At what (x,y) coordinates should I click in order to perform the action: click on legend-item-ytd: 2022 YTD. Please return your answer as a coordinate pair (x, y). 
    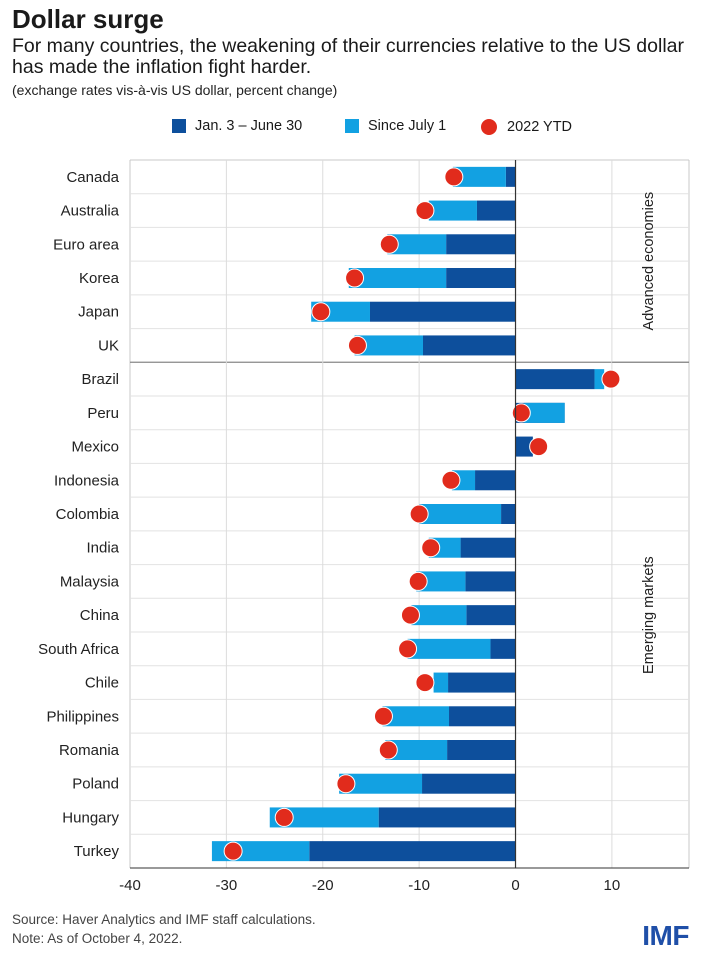
    Looking at the image, I should click on (526, 127).